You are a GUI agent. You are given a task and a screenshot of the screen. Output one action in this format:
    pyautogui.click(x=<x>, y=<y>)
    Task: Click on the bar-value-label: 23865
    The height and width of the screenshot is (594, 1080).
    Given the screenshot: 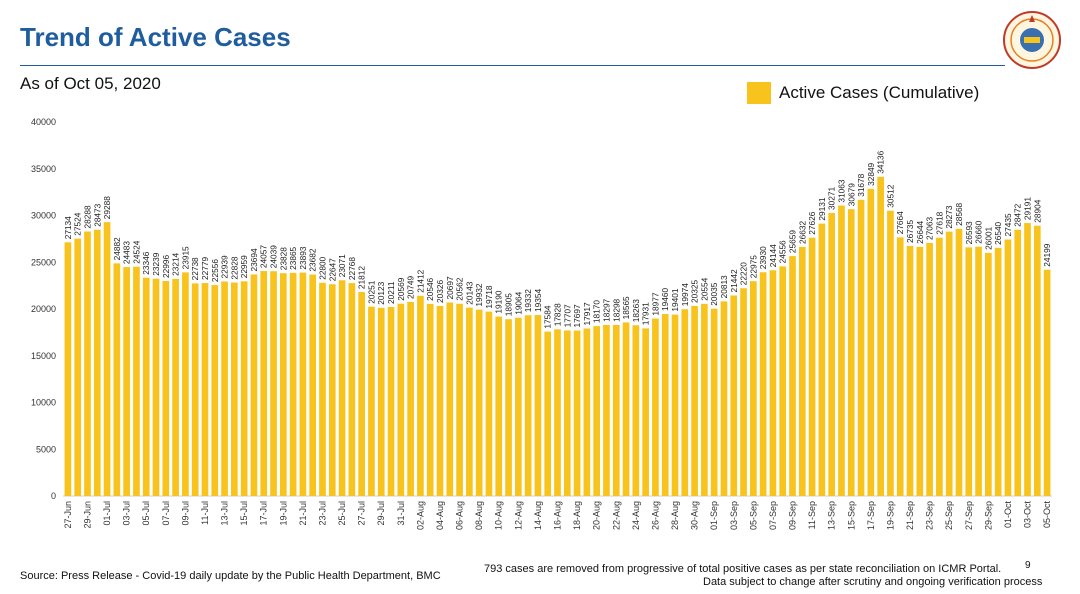 What is the action you would take?
    pyautogui.click(x=293, y=257)
    